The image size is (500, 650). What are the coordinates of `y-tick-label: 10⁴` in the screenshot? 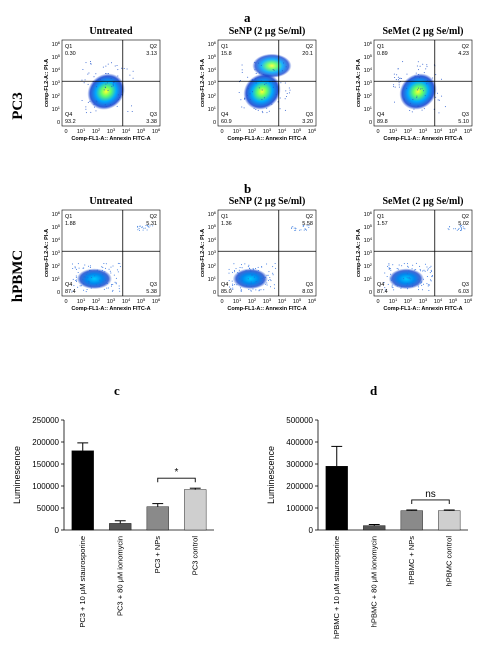 It's located at (368, 240).